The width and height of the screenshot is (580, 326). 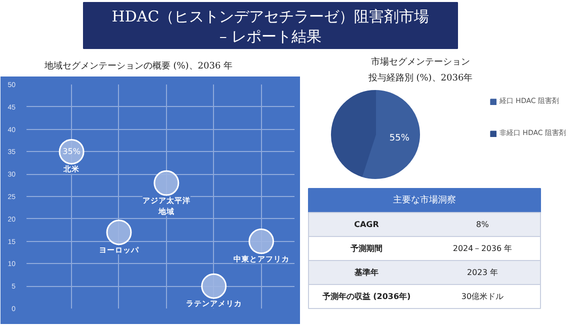 I want to click on chart-title: 市場セグメンテーション, so click(x=420, y=62).